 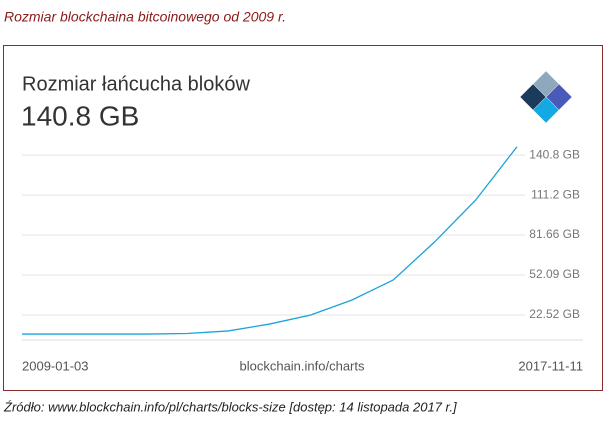 What do you see at coordinates (554, 154) in the screenshot?
I see `y-tick-label: 140.8 GB` at bounding box center [554, 154].